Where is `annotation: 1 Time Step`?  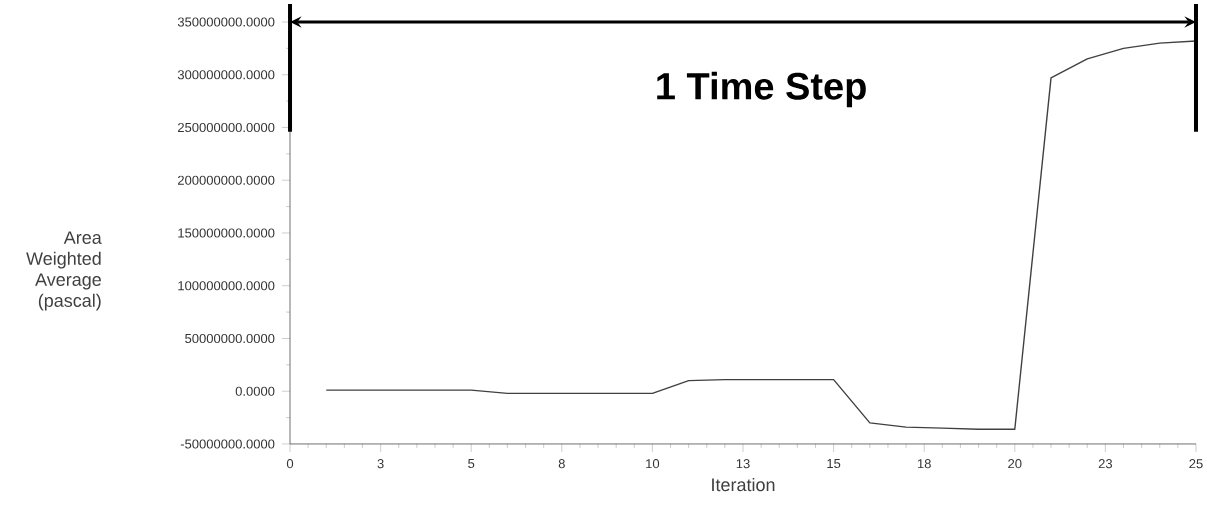
annotation: 1 Time Step is located at coordinates (761, 89).